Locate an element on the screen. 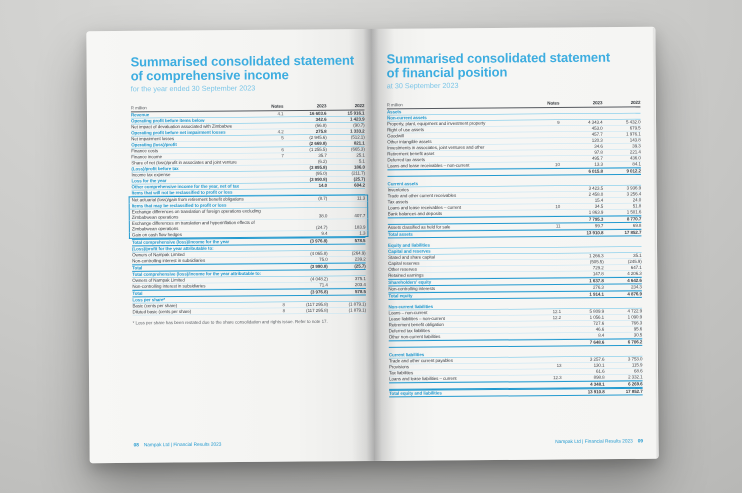  value-2023: 3 423.5 is located at coordinates (595, 188).